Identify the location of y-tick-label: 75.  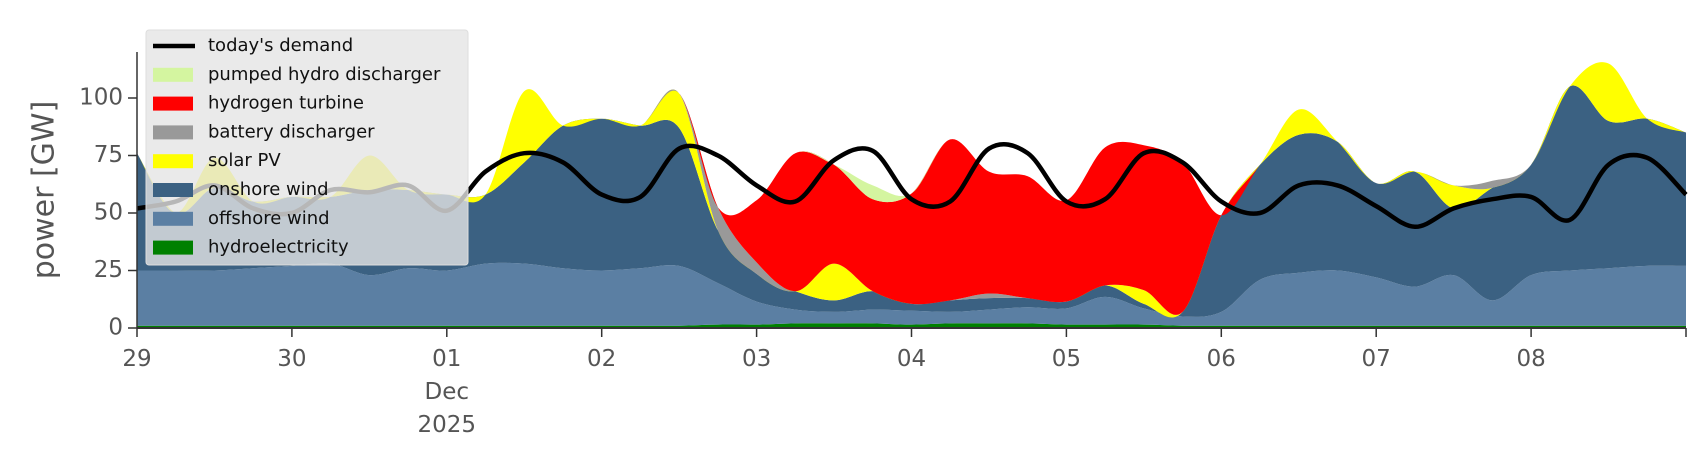
(108, 155).